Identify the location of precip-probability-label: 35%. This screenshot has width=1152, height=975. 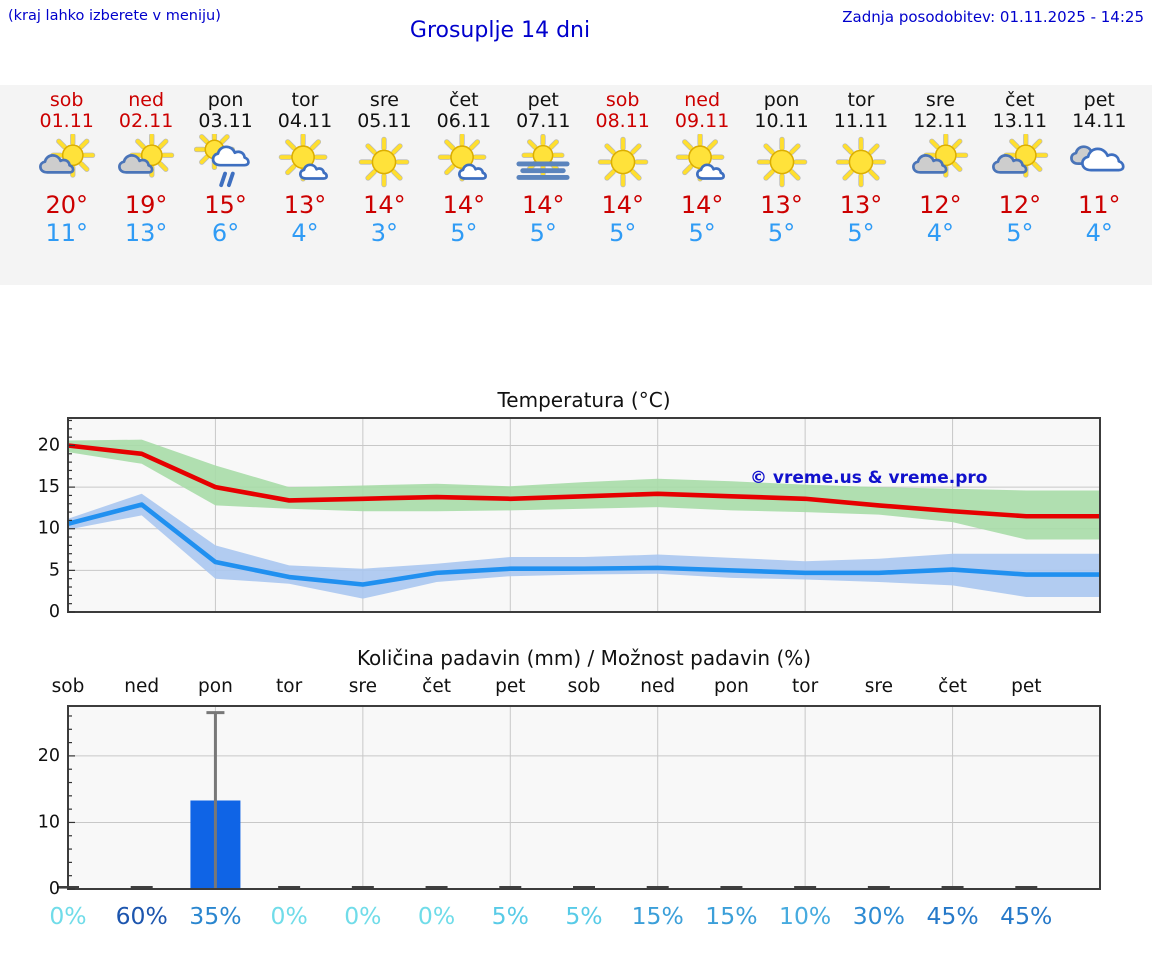
(215, 916).